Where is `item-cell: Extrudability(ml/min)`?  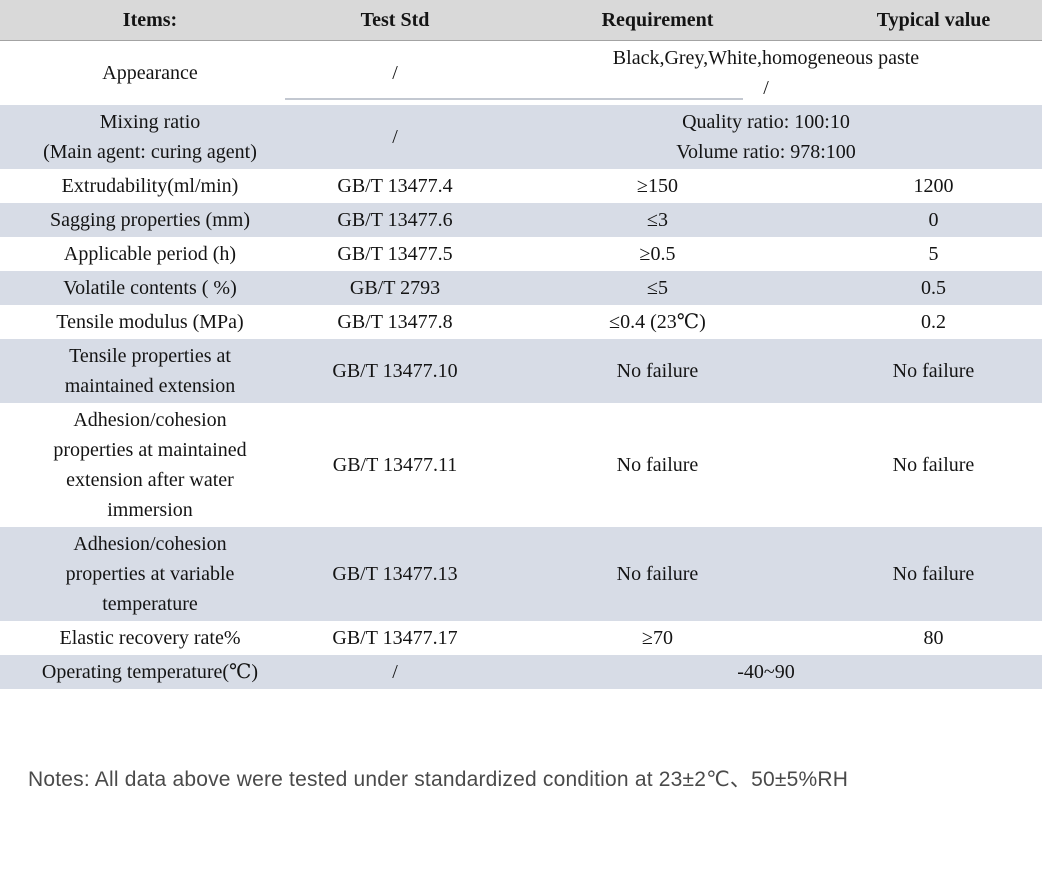
item-cell: Extrudability(ml/min) is located at coordinates (150, 186).